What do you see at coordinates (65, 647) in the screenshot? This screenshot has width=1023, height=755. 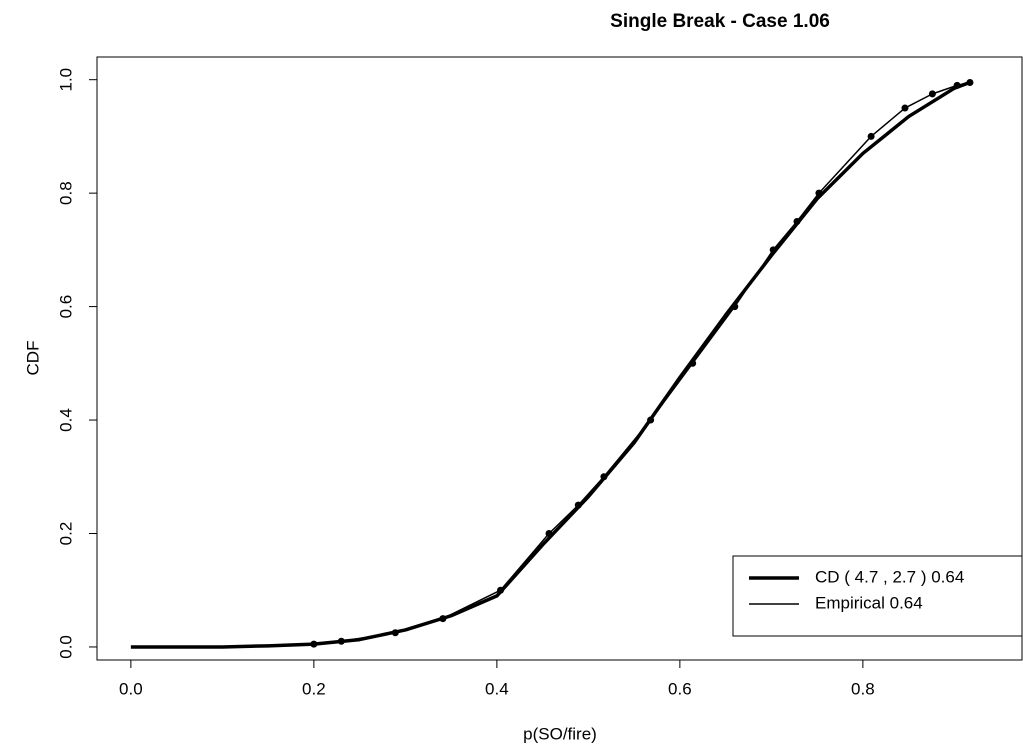 I see `y-tick-label: 0.0` at bounding box center [65, 647].